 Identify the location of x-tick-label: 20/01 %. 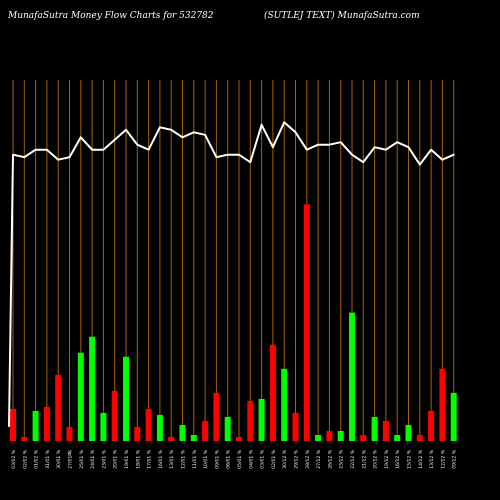
(116, 458).